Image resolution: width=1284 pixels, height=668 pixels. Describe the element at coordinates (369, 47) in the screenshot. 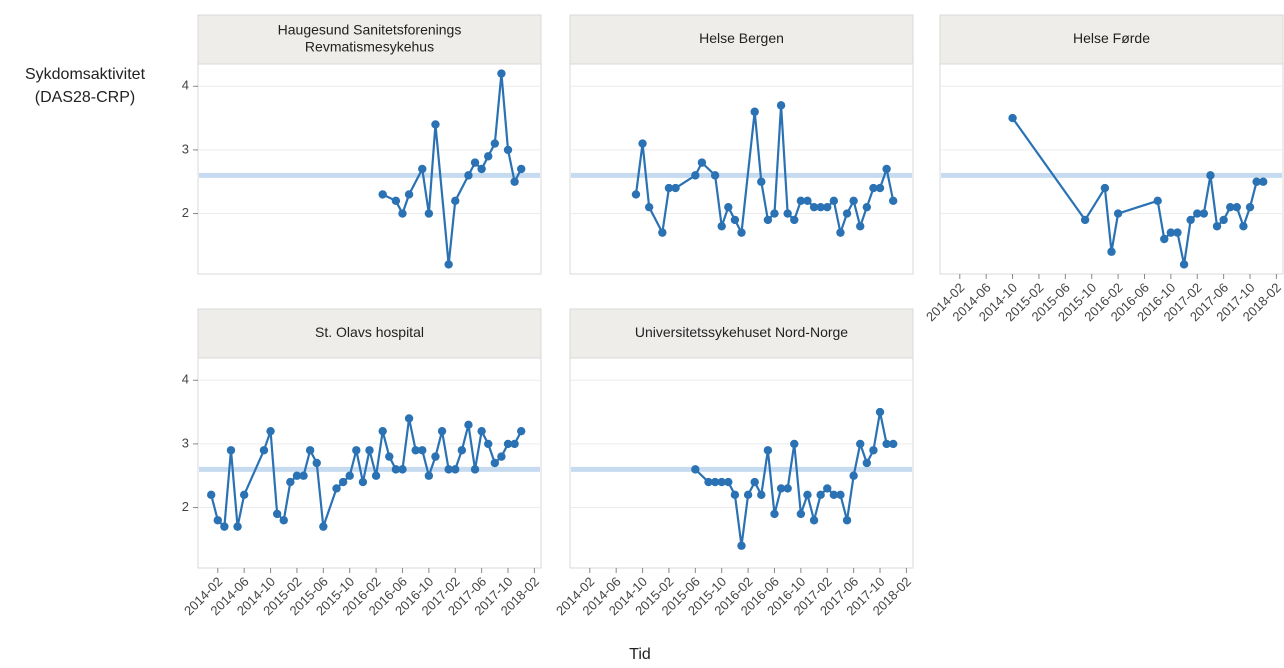

I see `panel-title: Revmatismesykehus` at that location.